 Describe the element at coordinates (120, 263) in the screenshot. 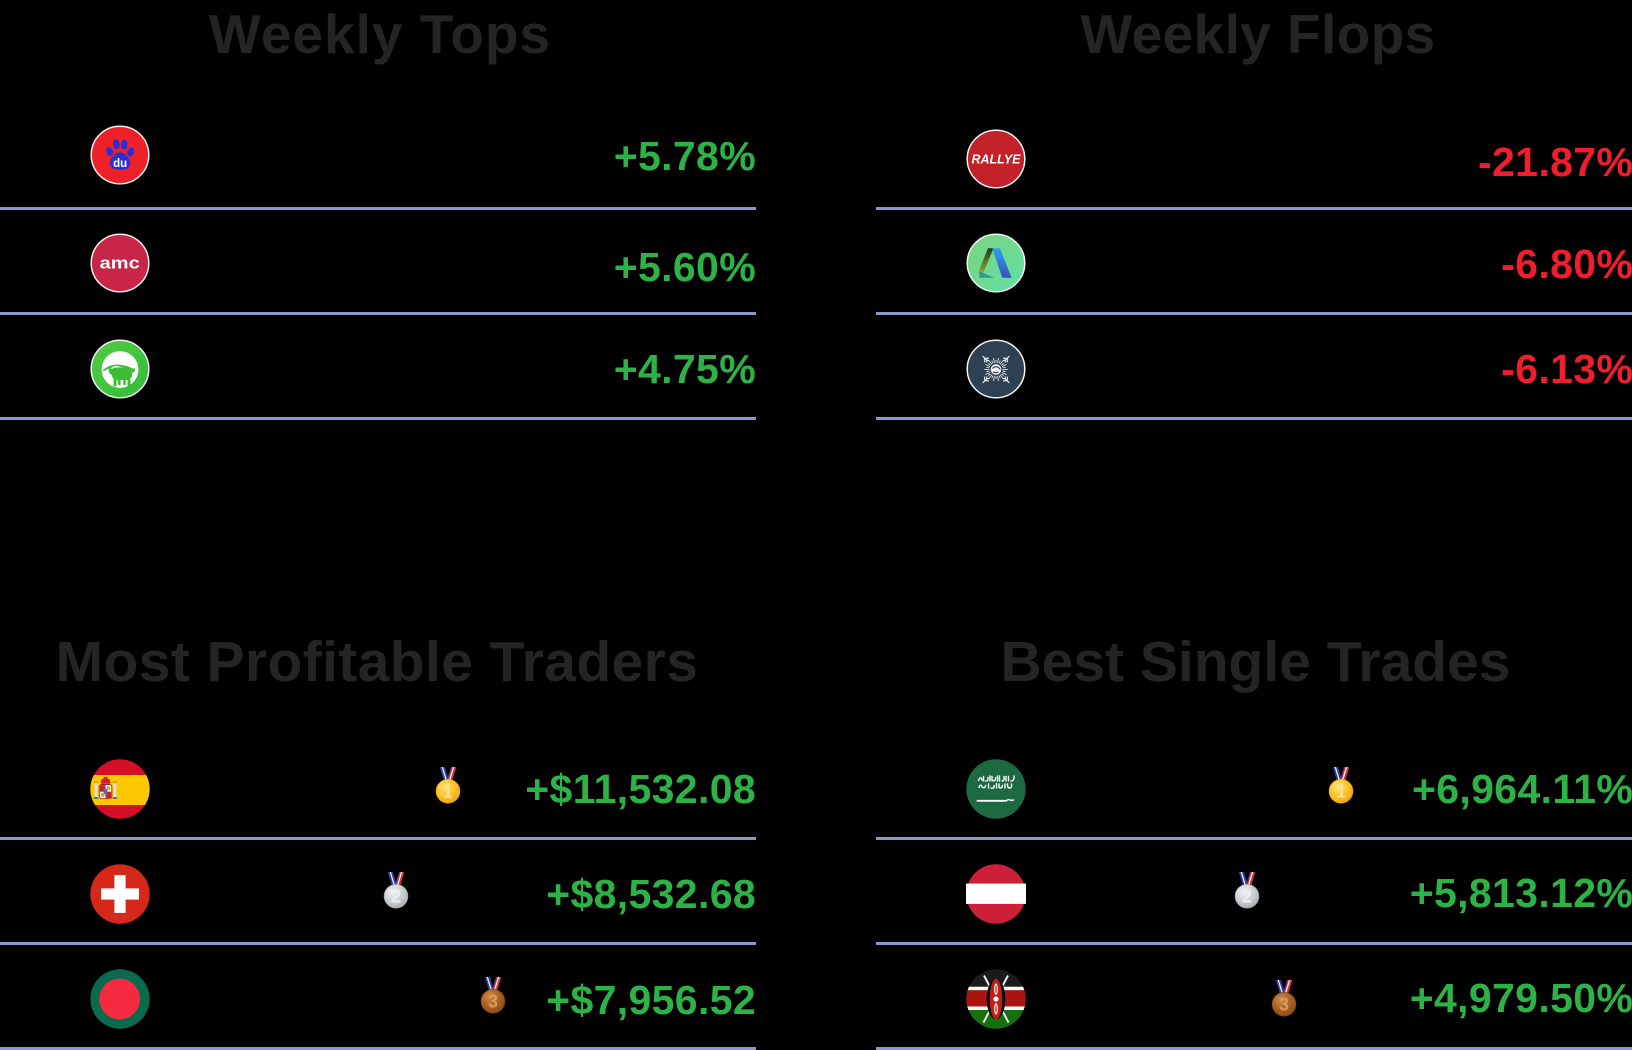

I see `svg-text: amc` at that location.